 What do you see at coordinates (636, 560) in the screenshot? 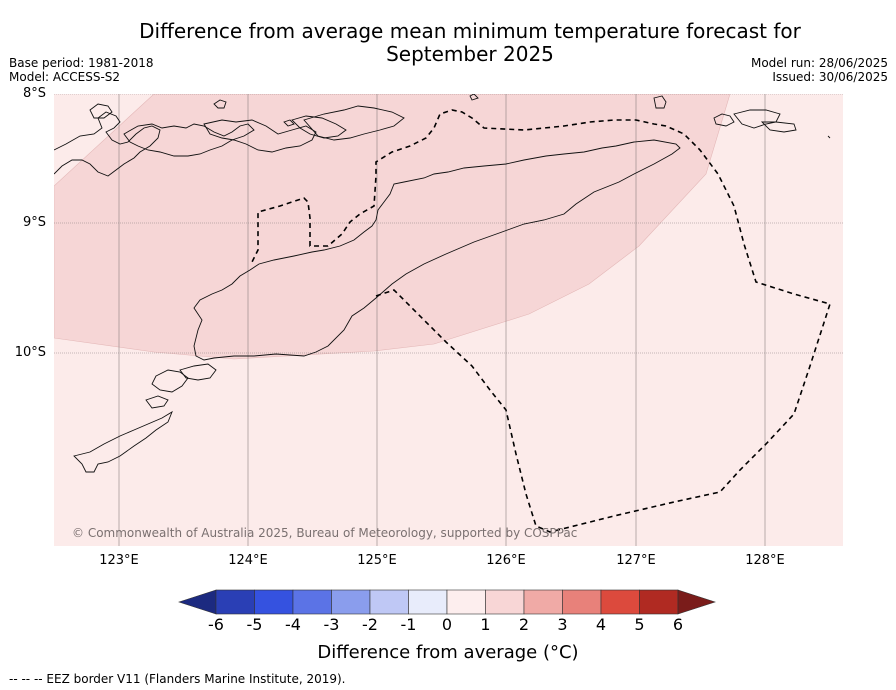
I see `lon-label-127e: 127°E` at bounding box center [636, 560].